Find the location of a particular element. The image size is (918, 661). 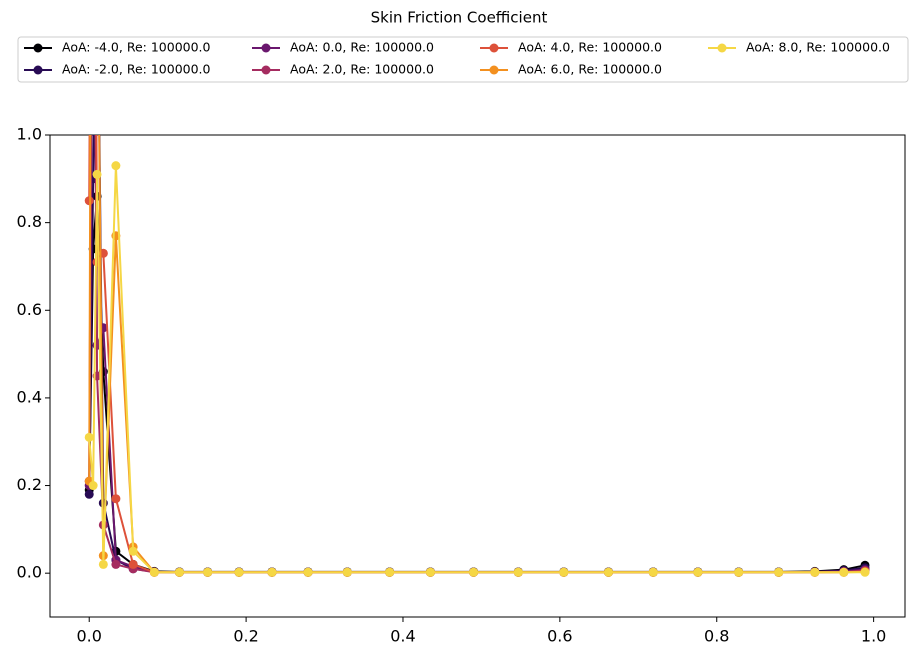

x-tick-label: 0.2 is located at coordinates (245, 636).